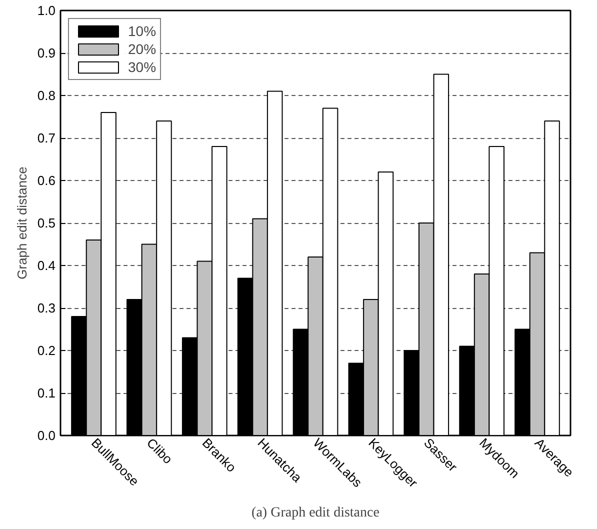 This screenshot has width=597, height=529. Describe the element at coordinates (46, 10) in the screenshot. I see `y-tick-label: 1.0` at that location.